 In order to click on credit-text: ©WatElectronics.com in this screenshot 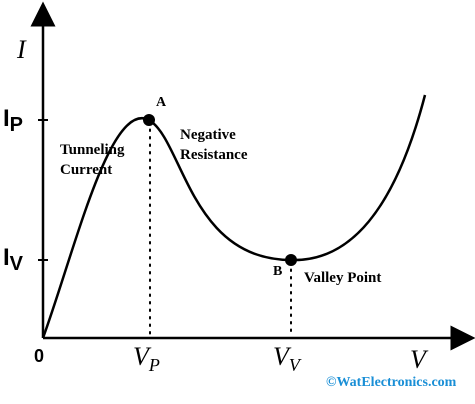, I will do `click(391, 382)`.